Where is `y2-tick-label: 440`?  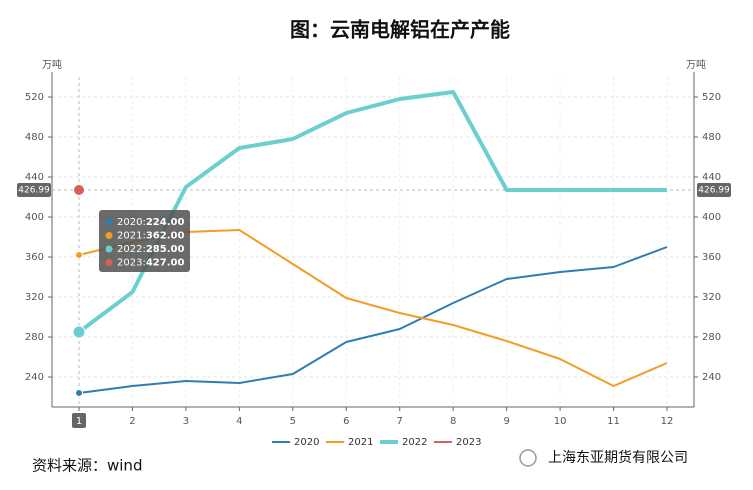 y2-tick-label: 440 is located at coordinates (711, 177).